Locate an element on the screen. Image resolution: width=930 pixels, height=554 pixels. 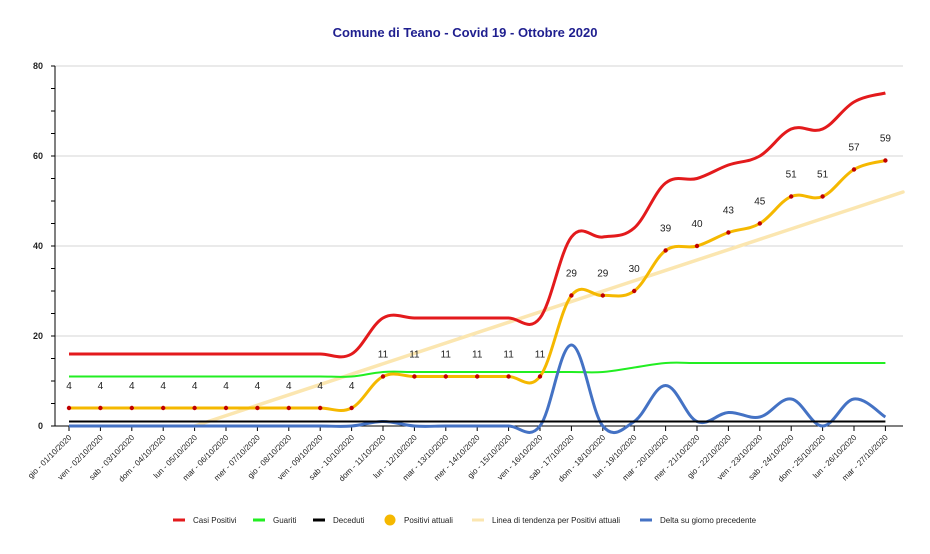
data-label: 39 is located at coordinates (666, 229).